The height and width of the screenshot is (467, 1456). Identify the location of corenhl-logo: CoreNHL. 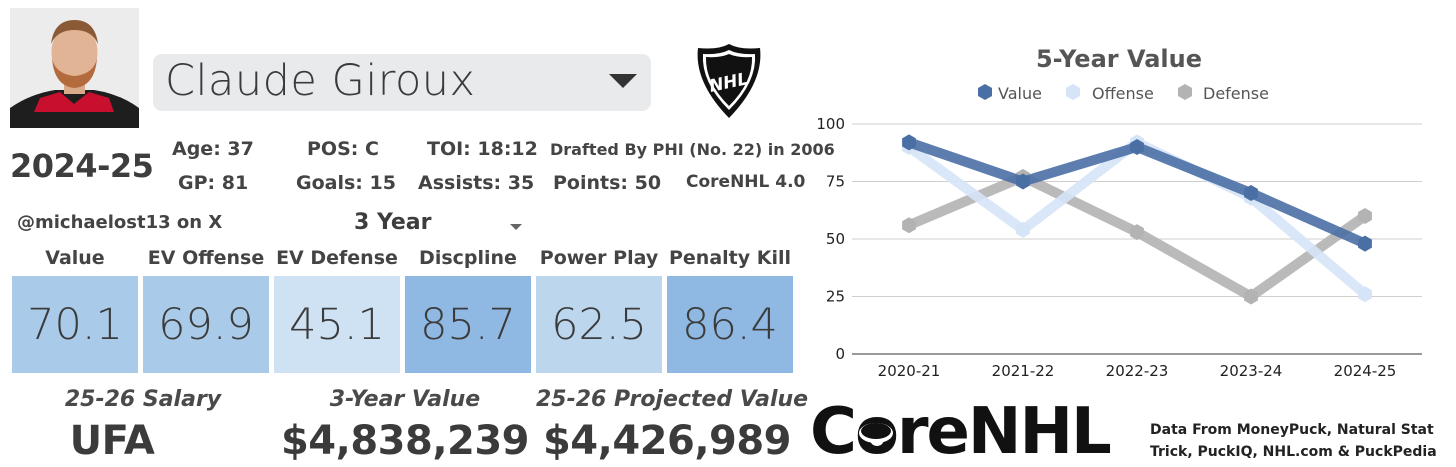
(967, 431).